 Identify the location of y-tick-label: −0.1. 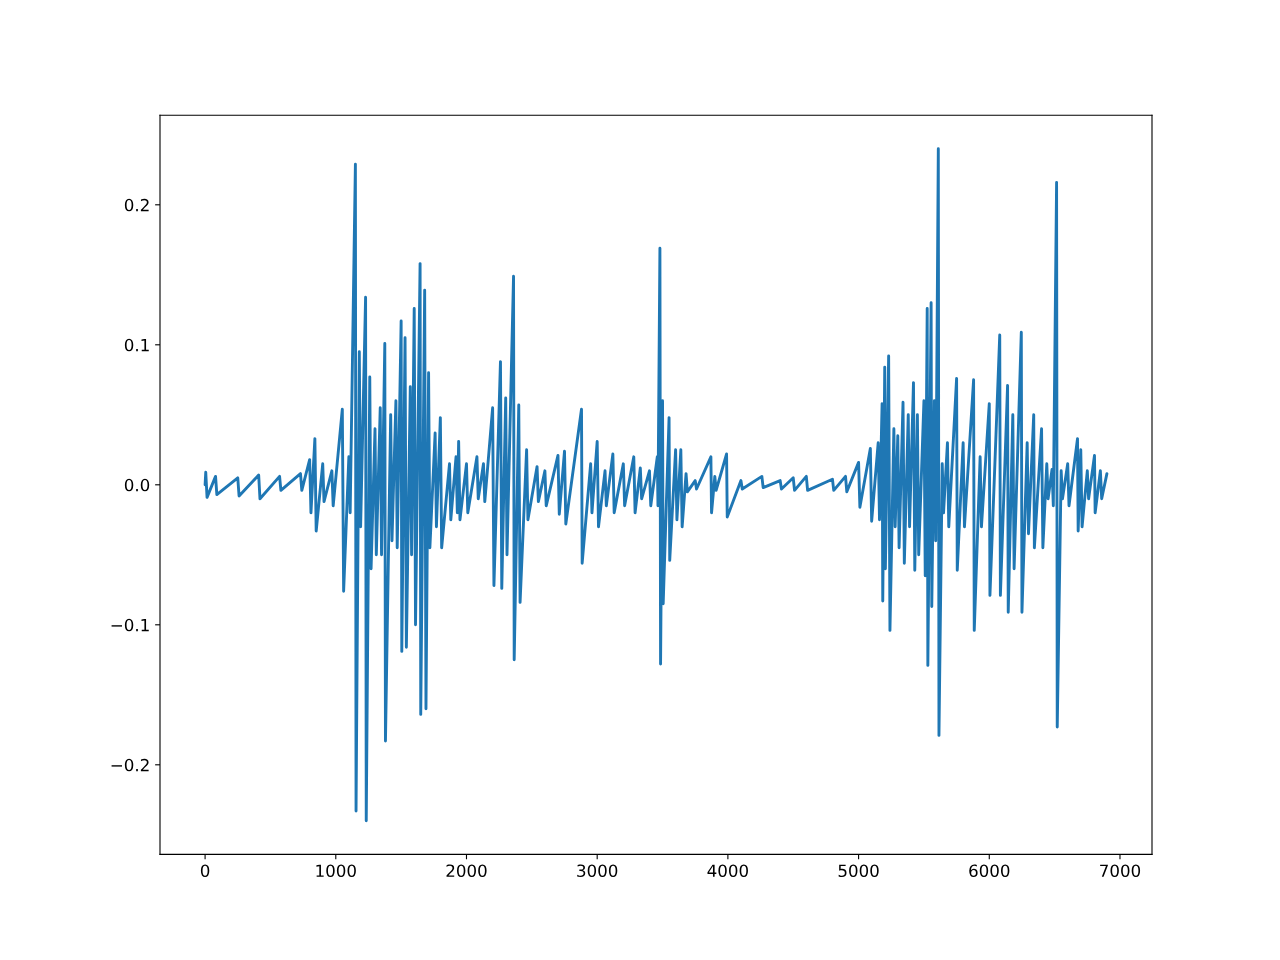
(130, 625).